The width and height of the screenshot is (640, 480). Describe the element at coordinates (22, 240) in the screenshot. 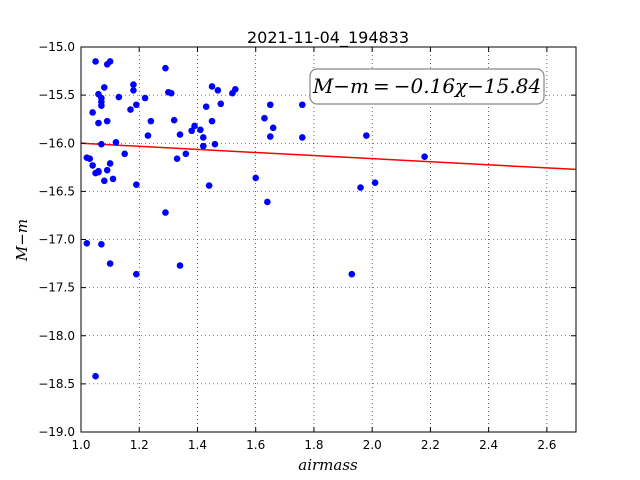

I see `y-axis-label: M−m` at that location.